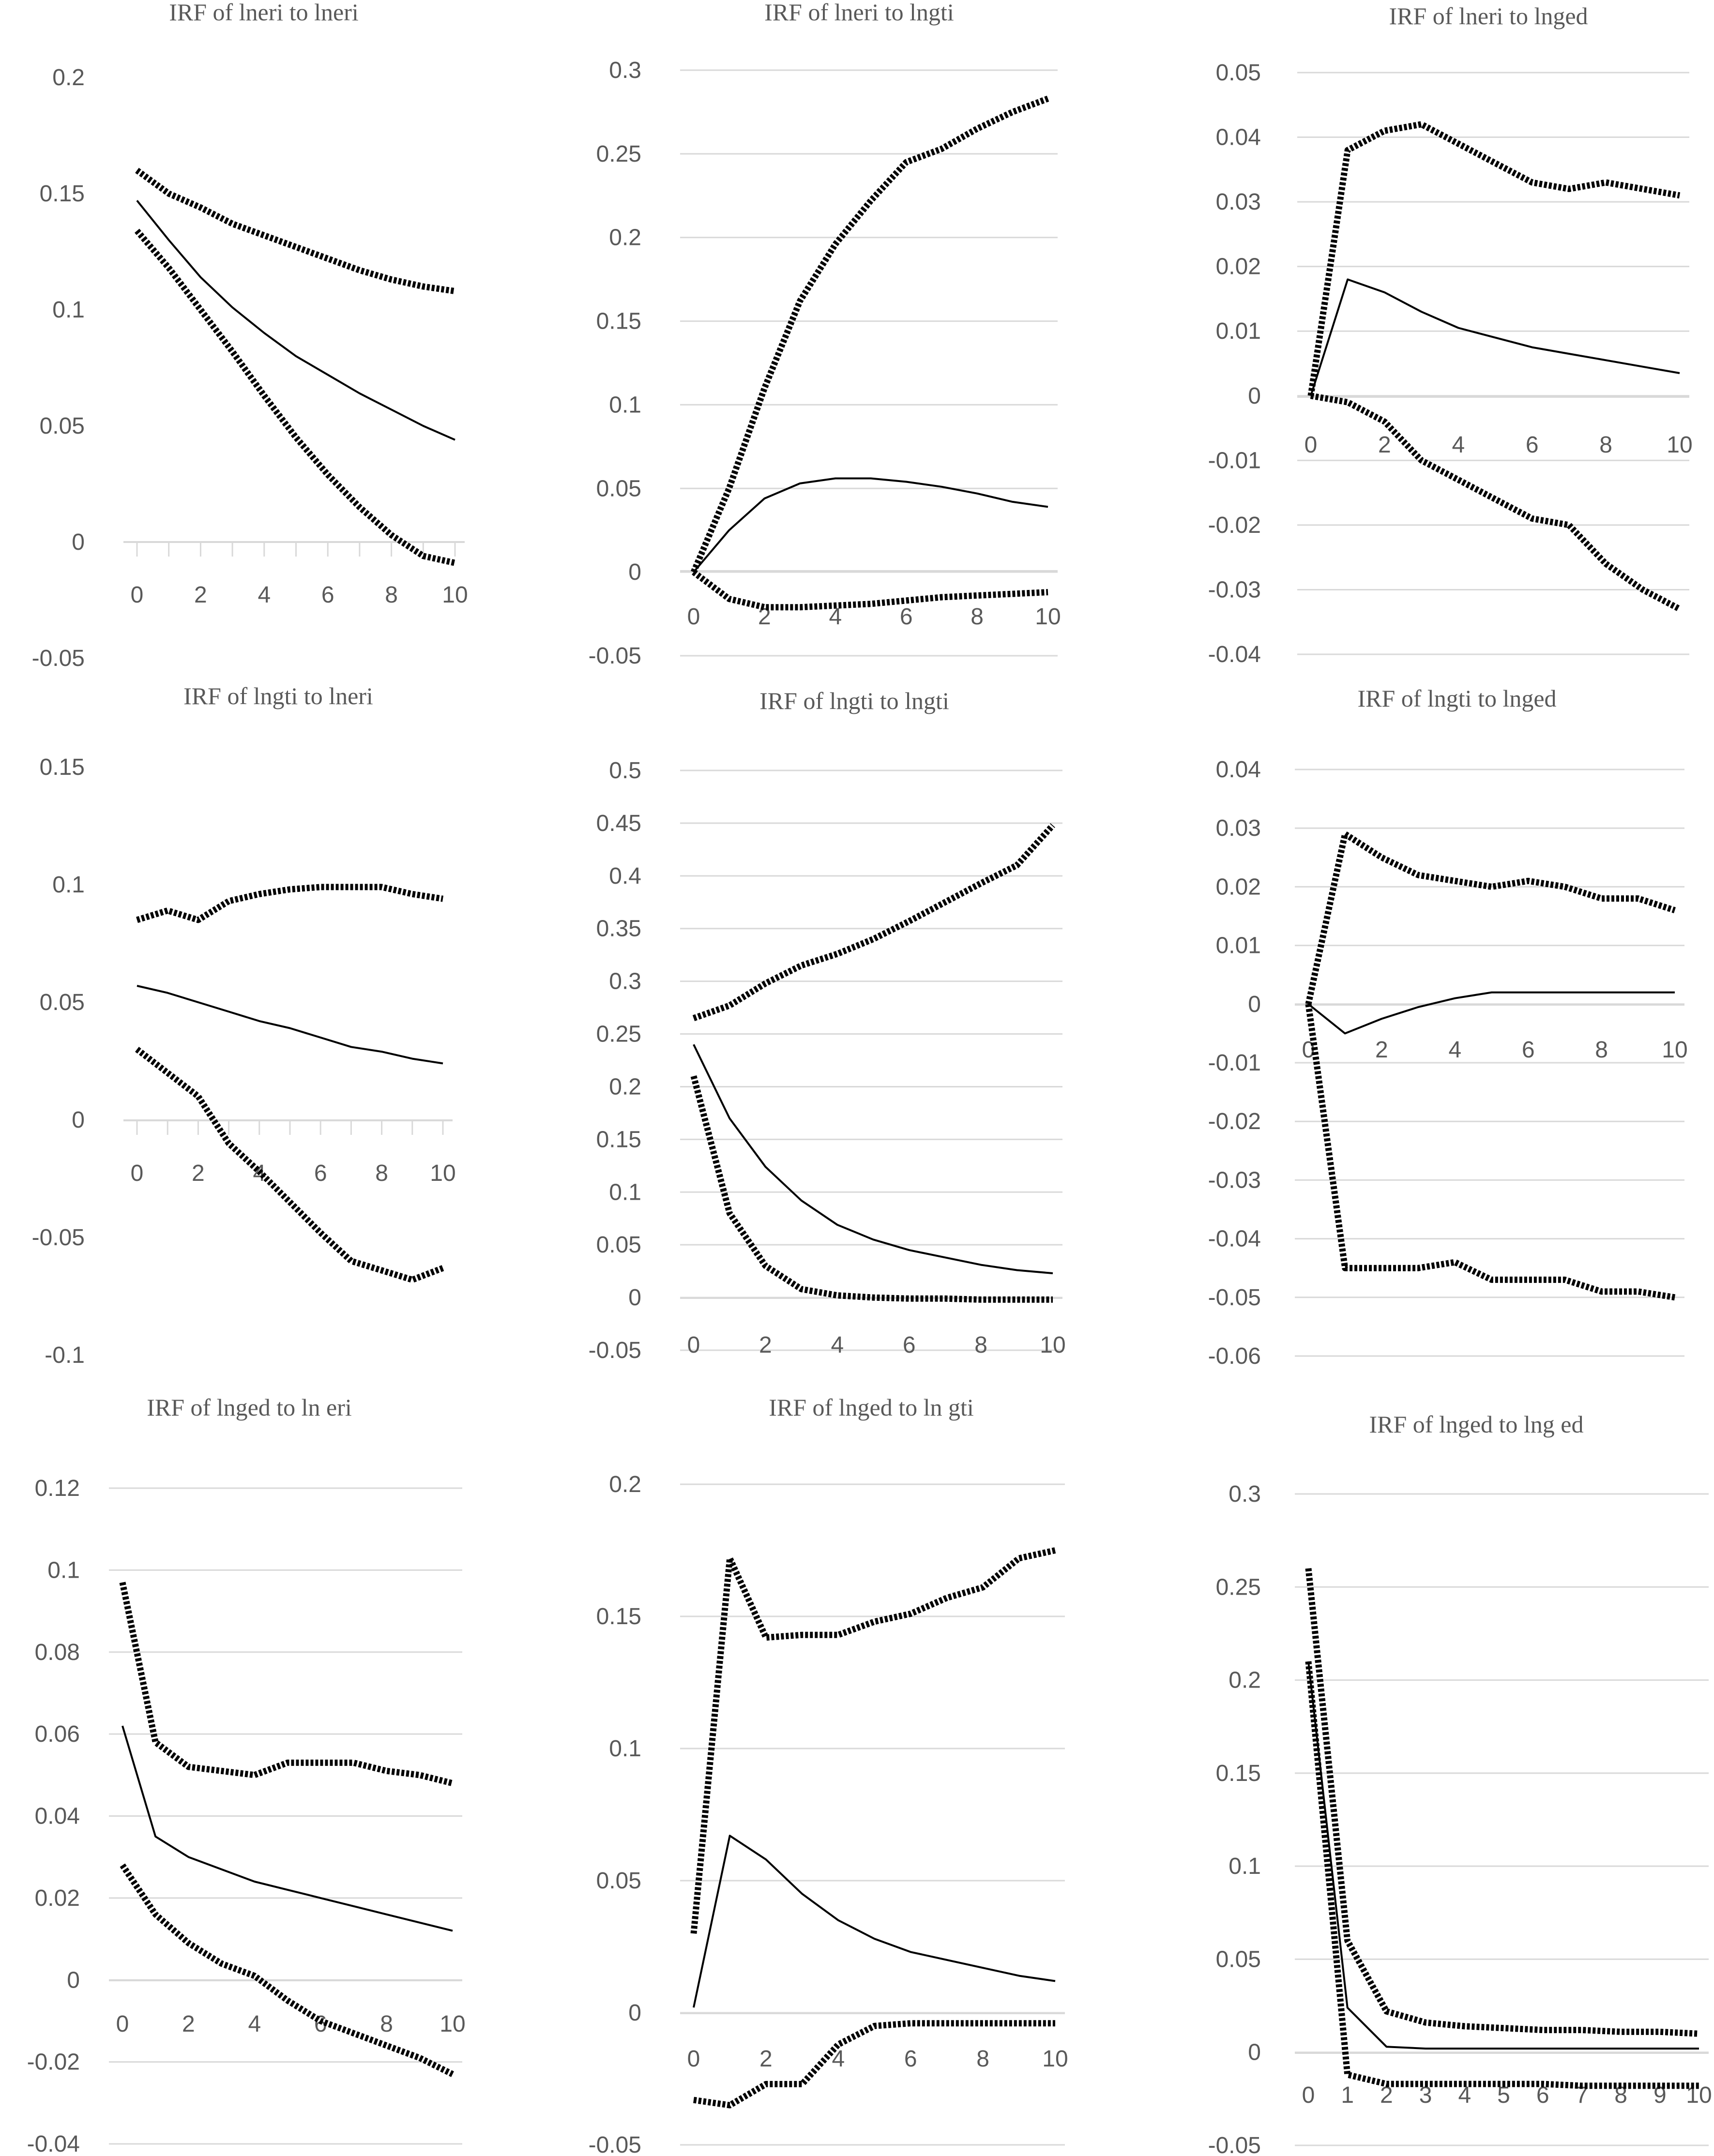 Image resolution: width=1714 pixels, height=2156 pixels. What do you see at coordinates (854, 700) in the screenshot?
I see `chart-title: IRF of lngti to lngti` at bounding box center [854, 700].